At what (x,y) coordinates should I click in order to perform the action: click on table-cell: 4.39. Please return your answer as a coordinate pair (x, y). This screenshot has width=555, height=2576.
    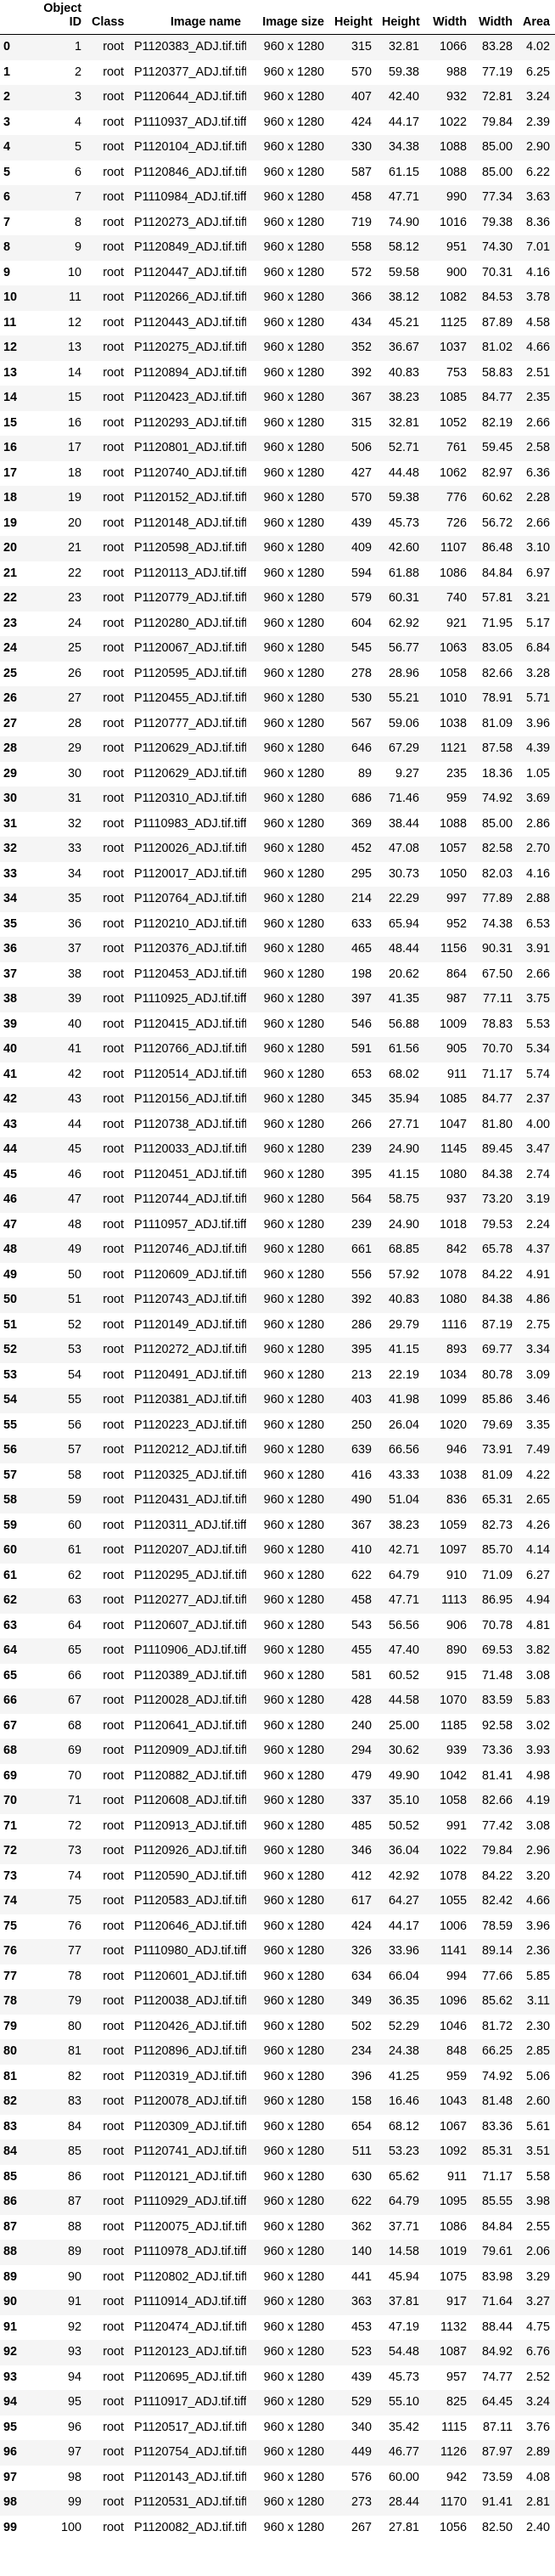
    Looking at the image, I should click on (536, 749).